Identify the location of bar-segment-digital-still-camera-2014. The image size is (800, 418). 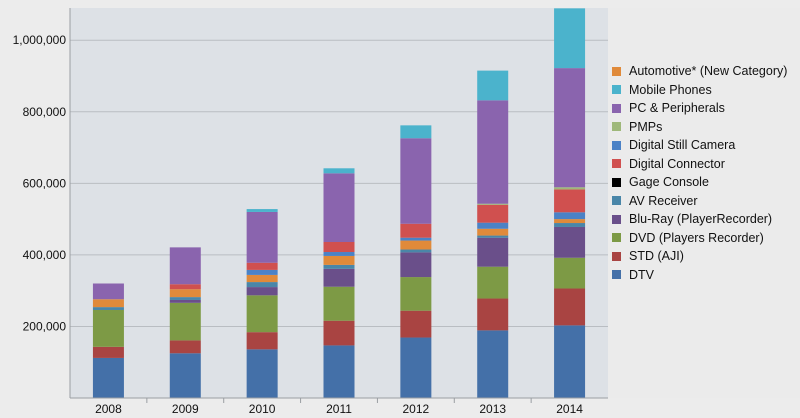
(570, 216).